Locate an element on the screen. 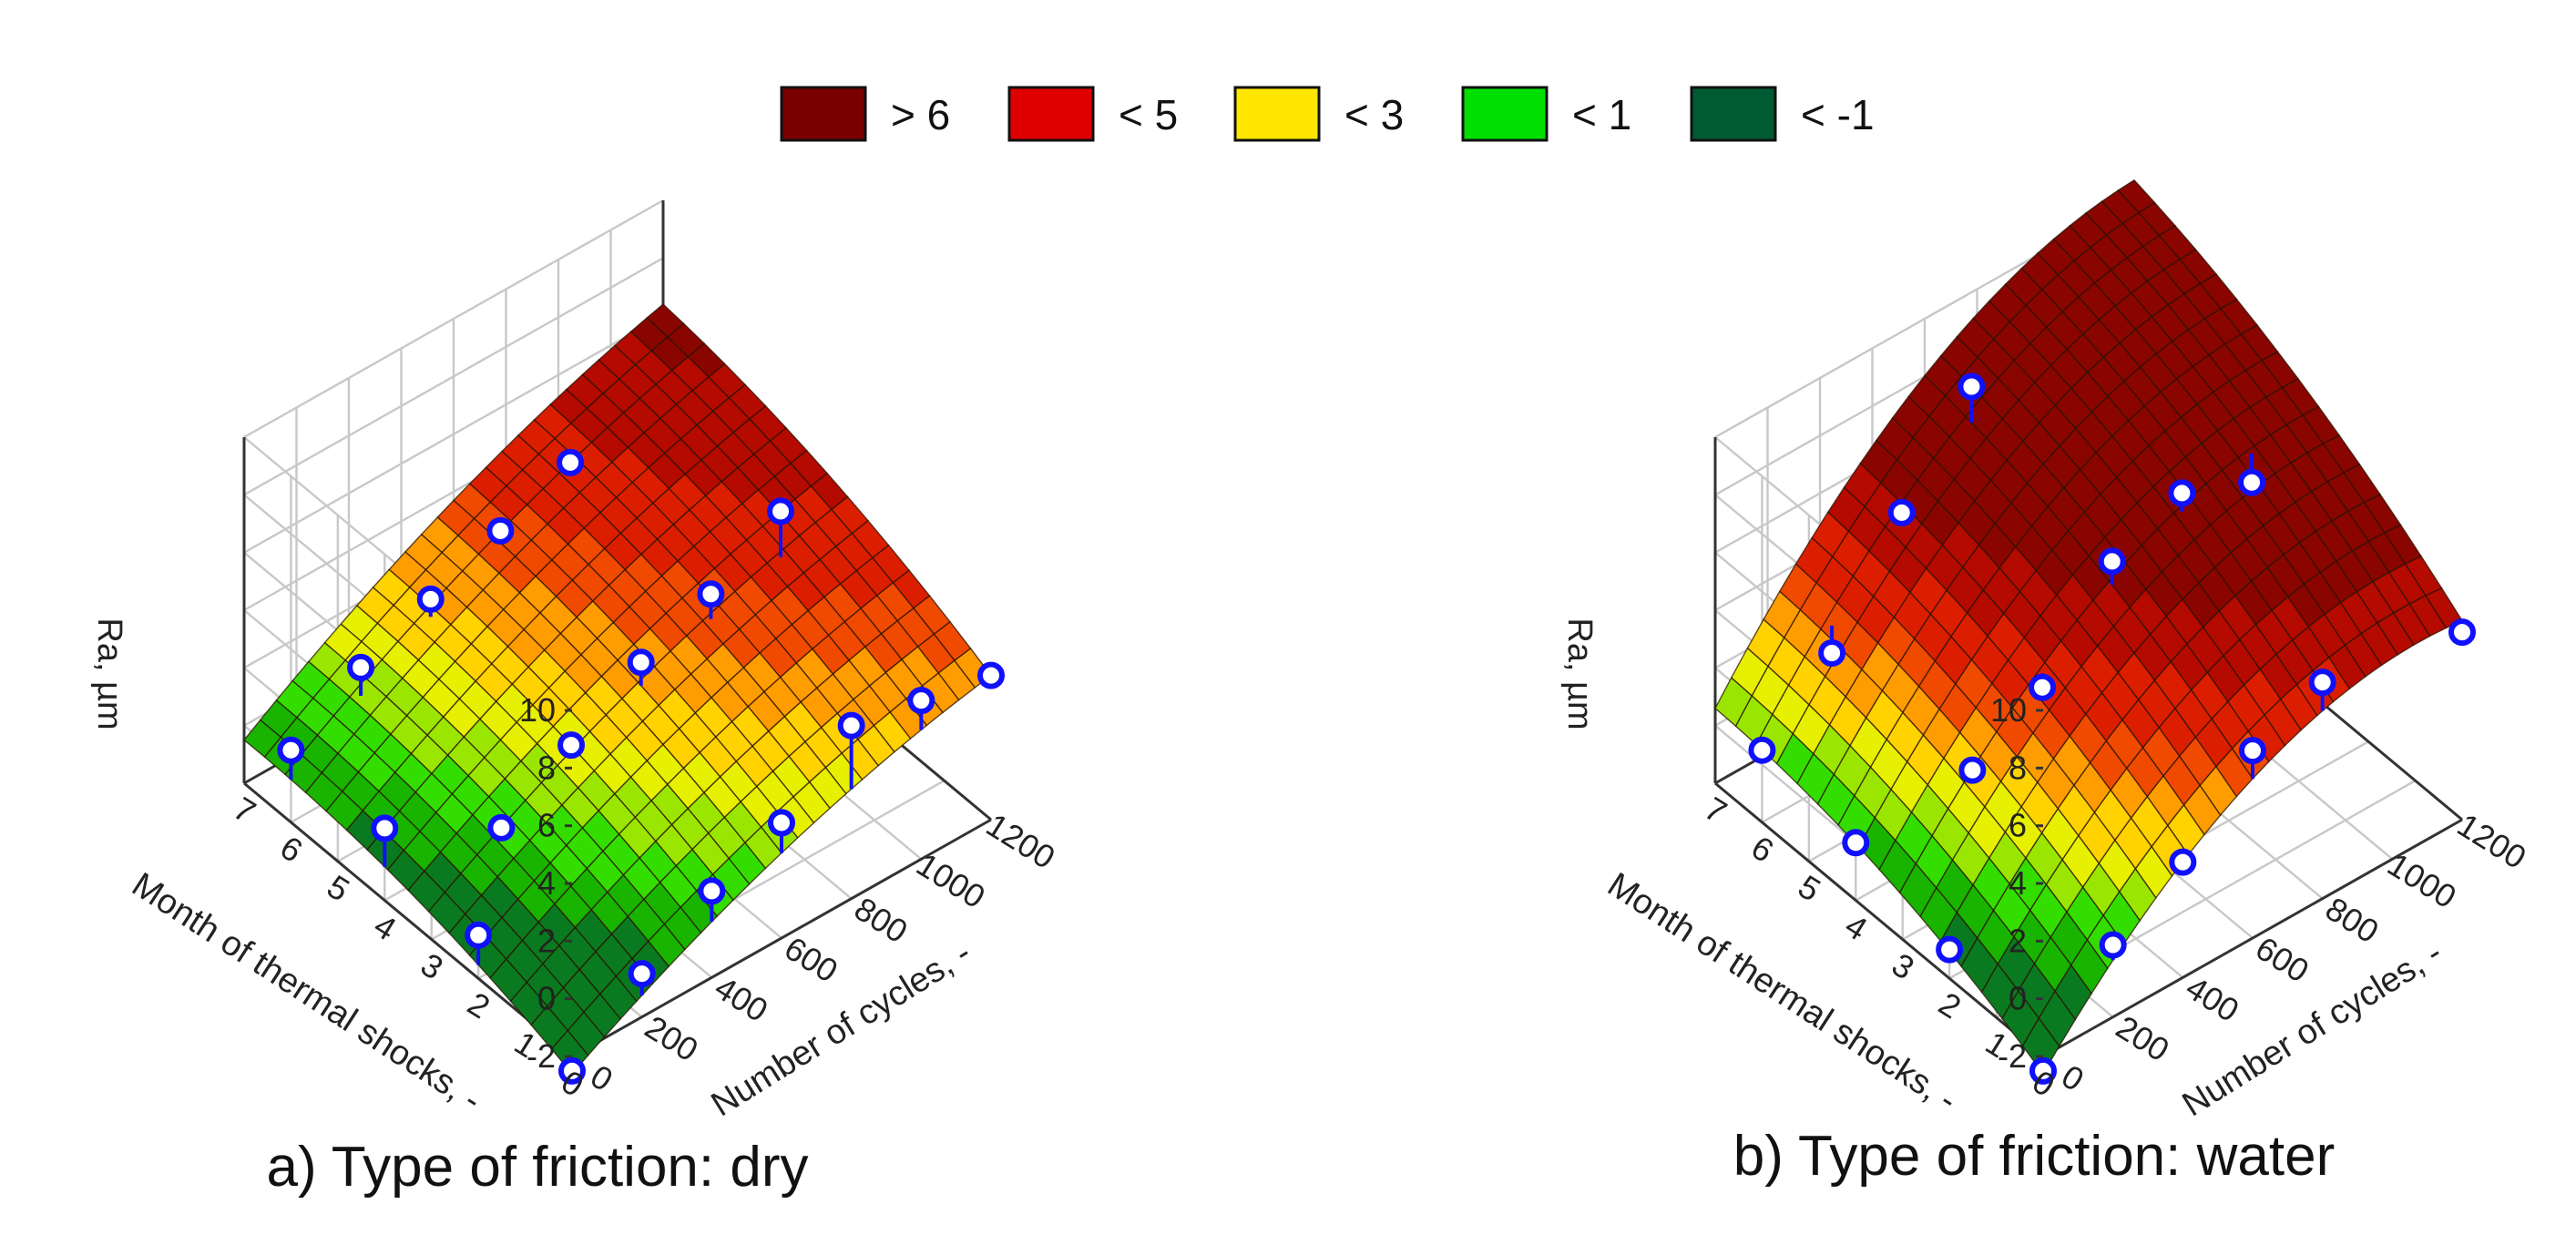 Image resolution: width=2576 pixels, height=1245 pixels. chart-title: a) Type of friction: dry is located at coordinates (538, 1168).